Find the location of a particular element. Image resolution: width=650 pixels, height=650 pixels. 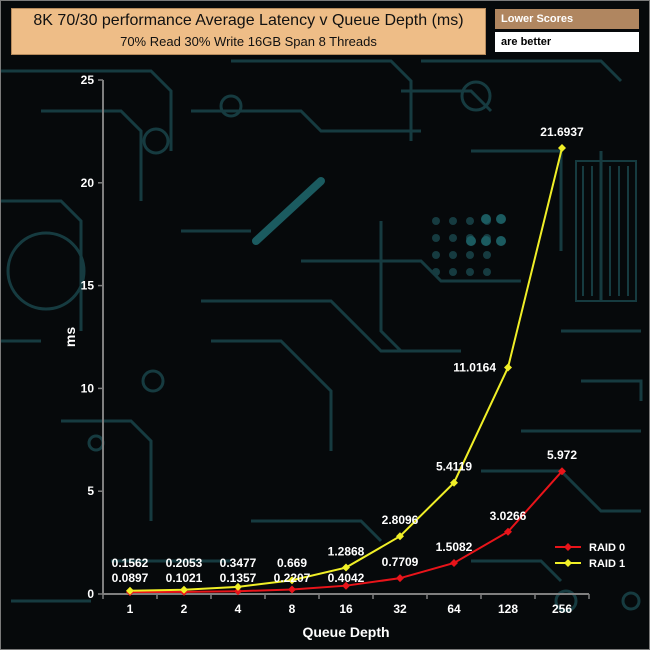

y-axis-title: ms is located at coordinates (70, 337).